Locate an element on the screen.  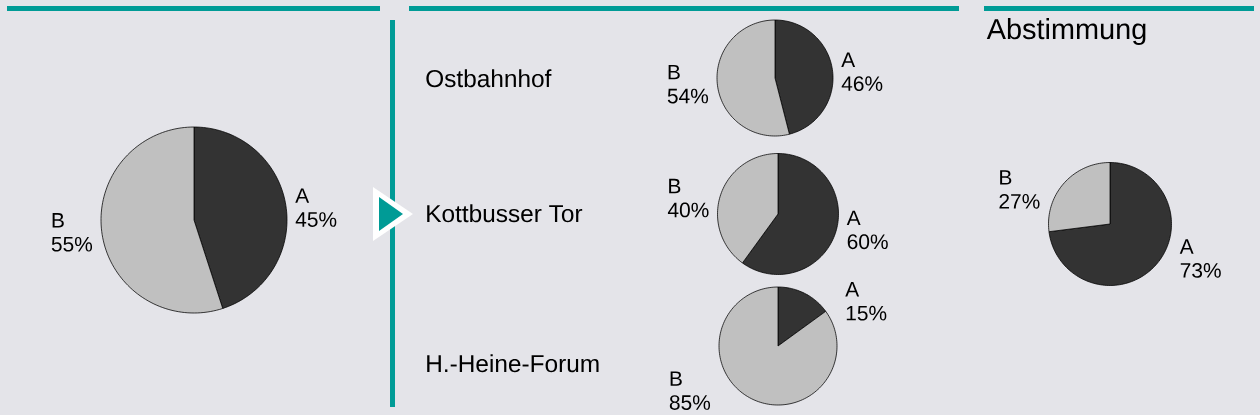
data-label: 46% is located at coordinates (862, 84).